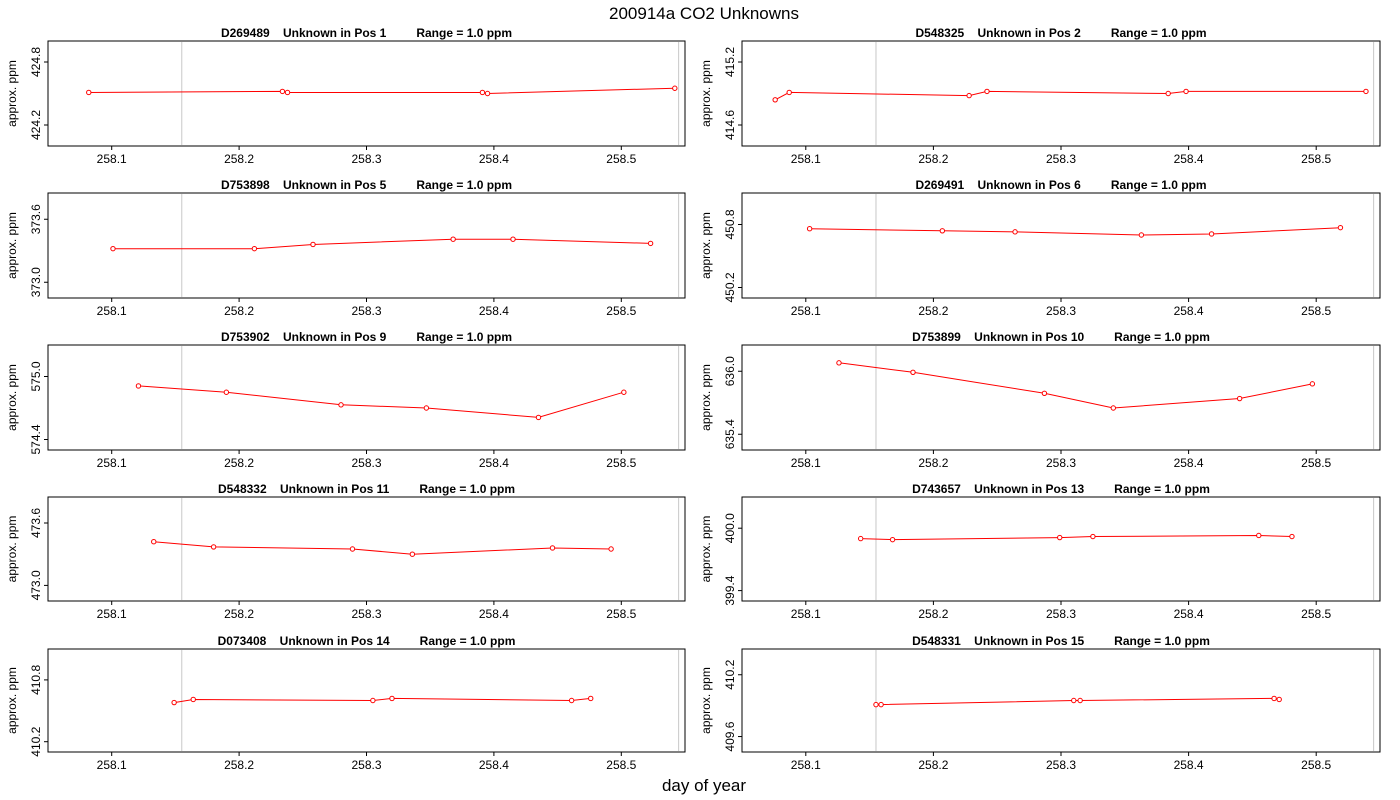 This screenshot has height=800, width=1400. What do you see at coordinates (366, 33) in the screenshot?
I see `panel-title: D269489 Unknown in Pos 1 Range = 1.0 ppm` at bounding box center [366, 33].